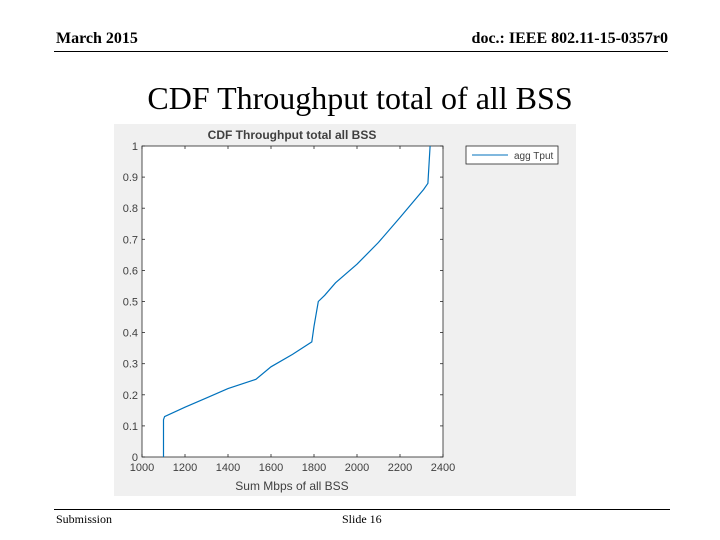 The image size is (720, 540). I want to click on x-tick-label: 1400, so click(228, 468).